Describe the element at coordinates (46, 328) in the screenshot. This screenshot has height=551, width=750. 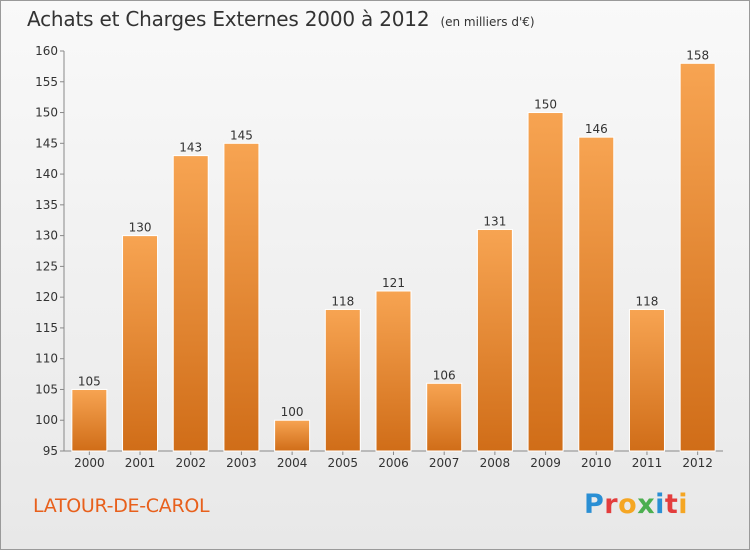
I see `y-tick-label: 115` at that location.